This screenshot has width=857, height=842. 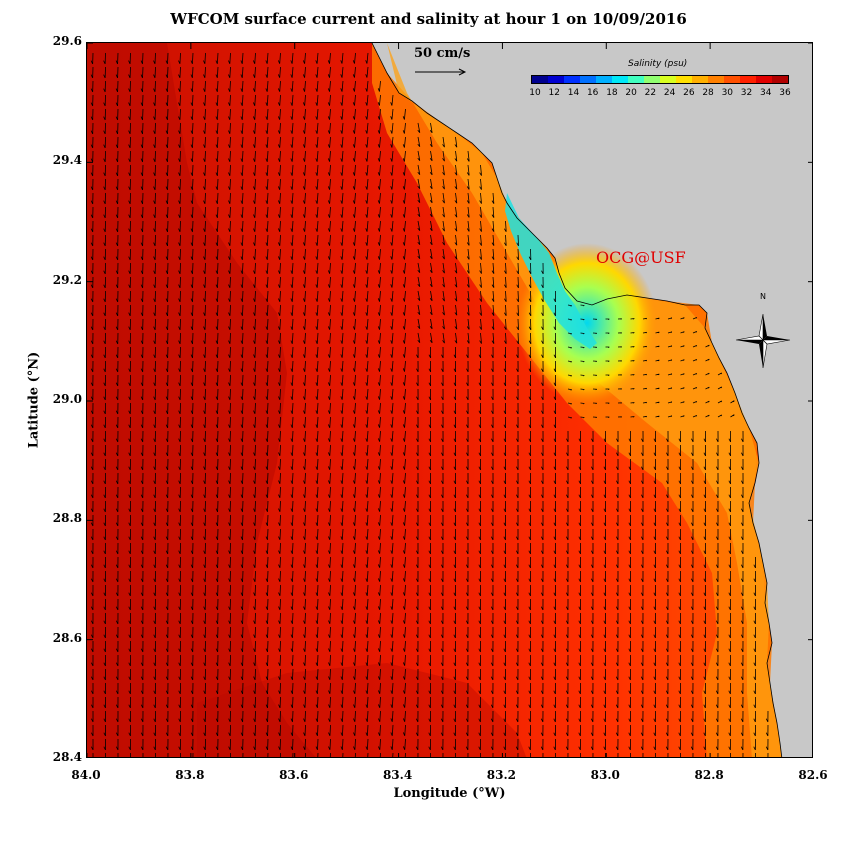 What do you see at coordinates (442, 53) in the screenshot?
I see `scale-arrow-label: 50 cm/s` at bounding box center [442, 53].